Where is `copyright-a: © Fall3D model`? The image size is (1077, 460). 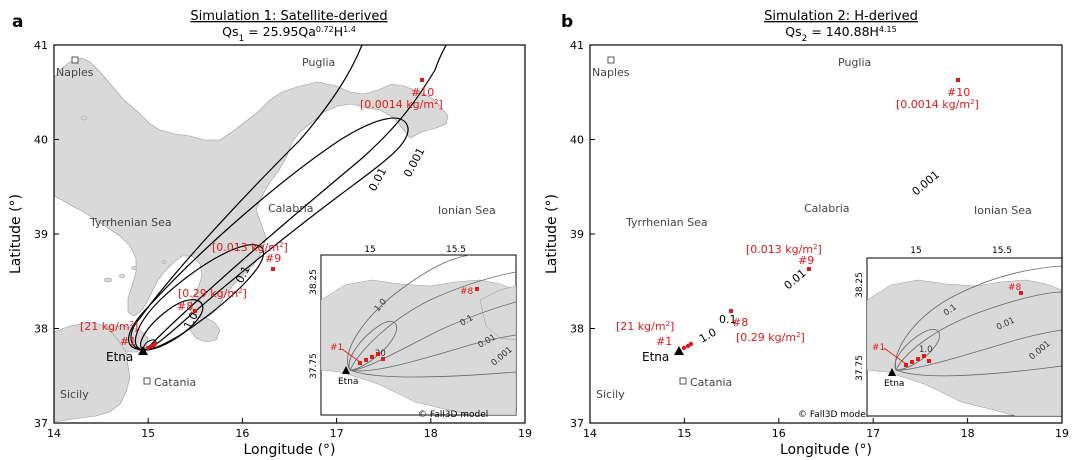 copyright-a: © Fall3D model is located at coordinates (453, 415).